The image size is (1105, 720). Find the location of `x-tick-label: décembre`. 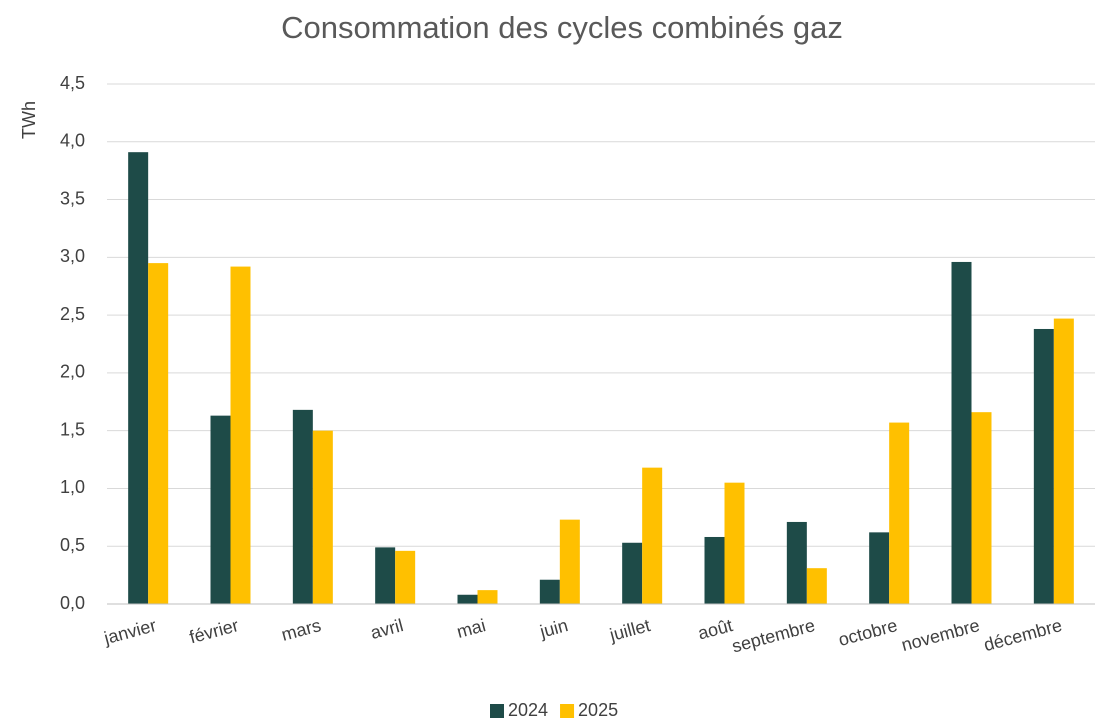

x-tick-label: décembre is located at coordinates (1023, 635).